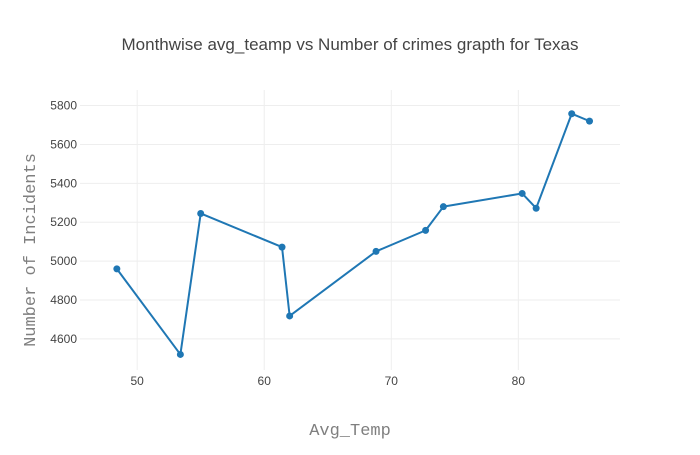  What do you see at coordinates (327, 381) in the screenshot?
I see `x-tick-labels: 50 60 70 80` at bounding box center [327, 381].